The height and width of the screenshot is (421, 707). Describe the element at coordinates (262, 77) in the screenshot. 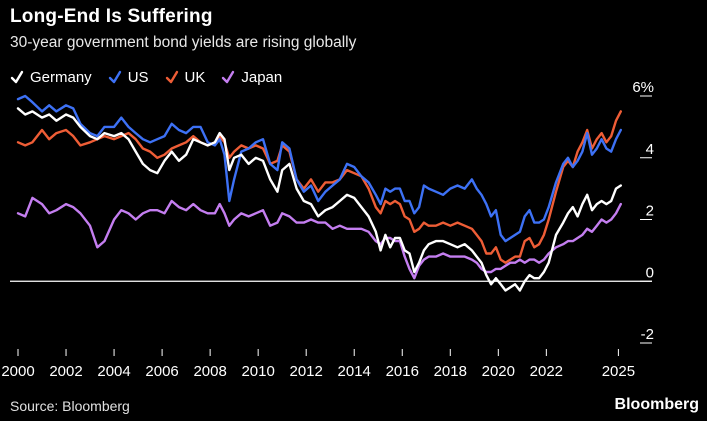

I see `legend-label: Japan` at that location.